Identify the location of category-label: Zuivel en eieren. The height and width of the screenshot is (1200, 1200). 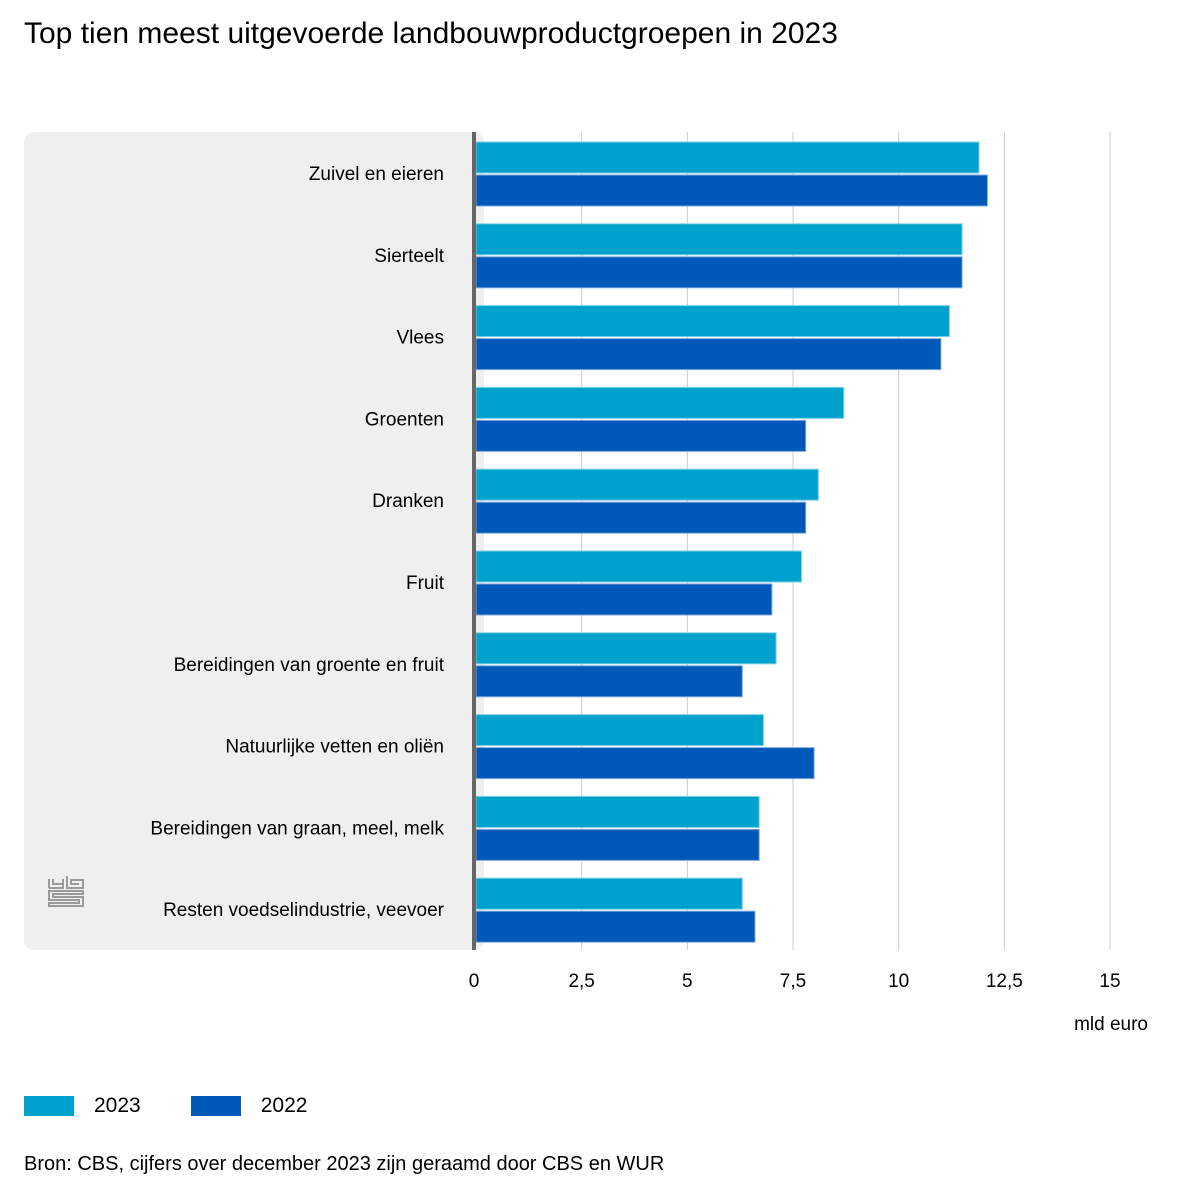
(376, 174).